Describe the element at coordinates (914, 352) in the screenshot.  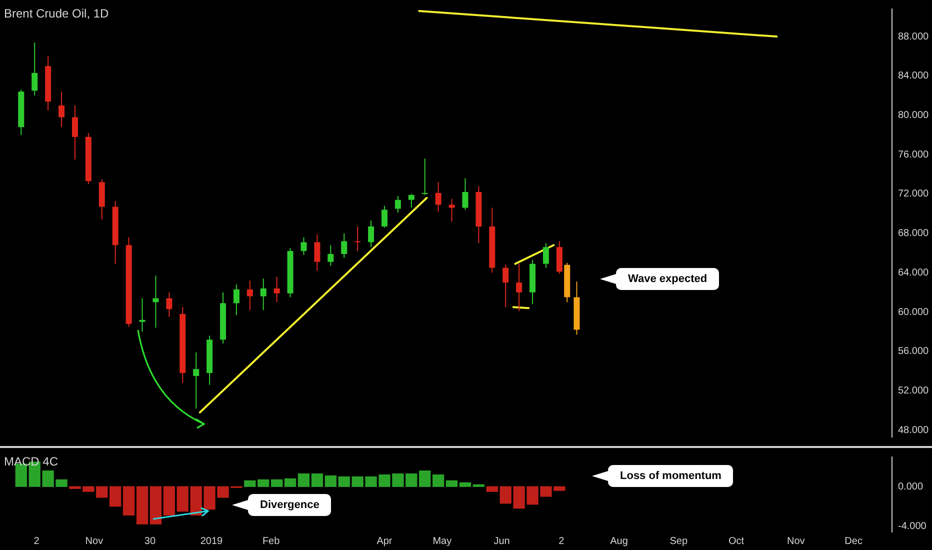
I see `y-tick-label: 56.000` at that location.